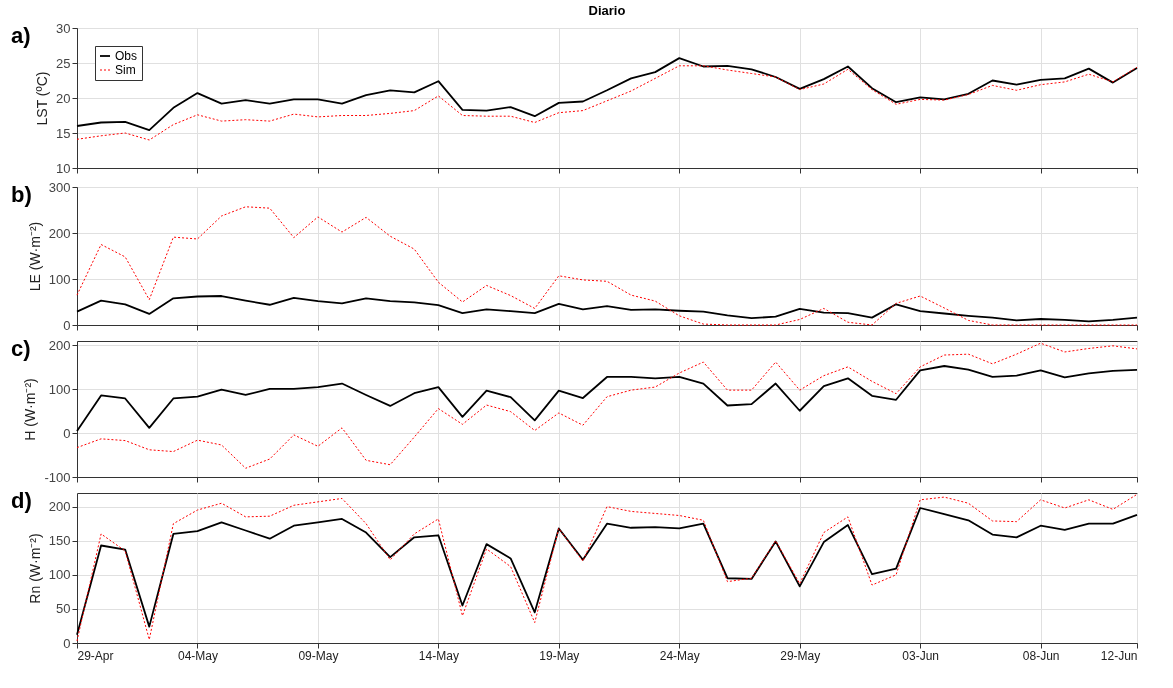 Image resolution: width=1173 pixels, height=688 pixels. What do you see at coordinates (197, 655) in the screenshot?
I see `x-tick-label: 04-May` at bounding box center [197, 655].